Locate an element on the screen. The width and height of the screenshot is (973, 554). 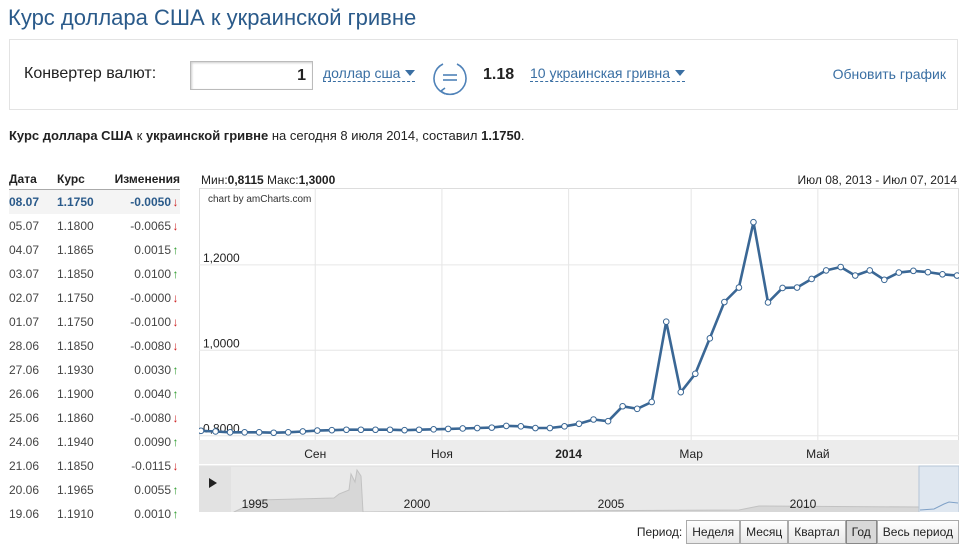
navigator-play-area is located at coordinates (215, 489).